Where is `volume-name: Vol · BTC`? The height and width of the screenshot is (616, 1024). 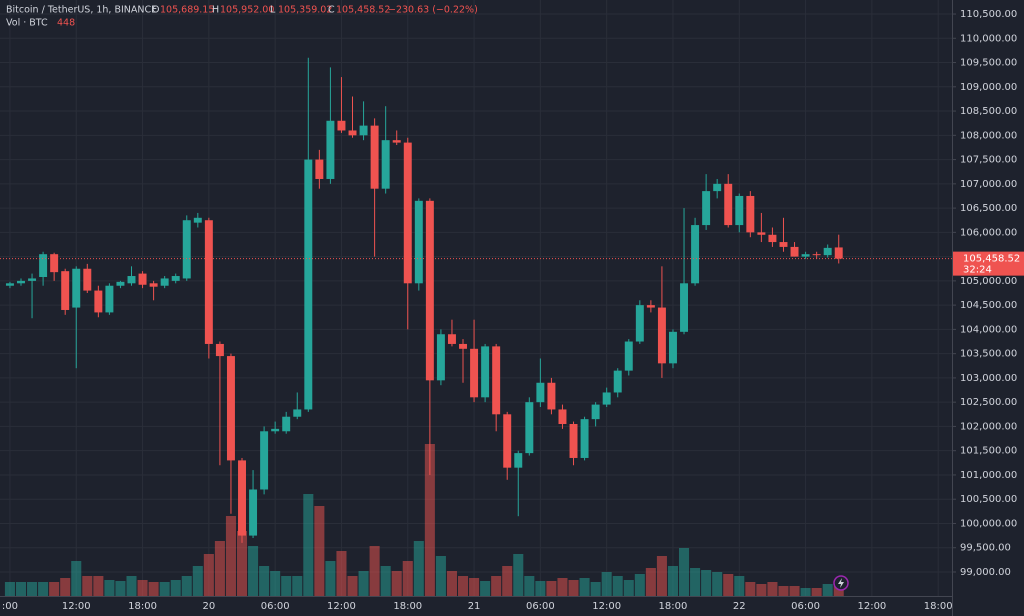 volume-name: Vol · BTC is located at coordinates (27, 23).